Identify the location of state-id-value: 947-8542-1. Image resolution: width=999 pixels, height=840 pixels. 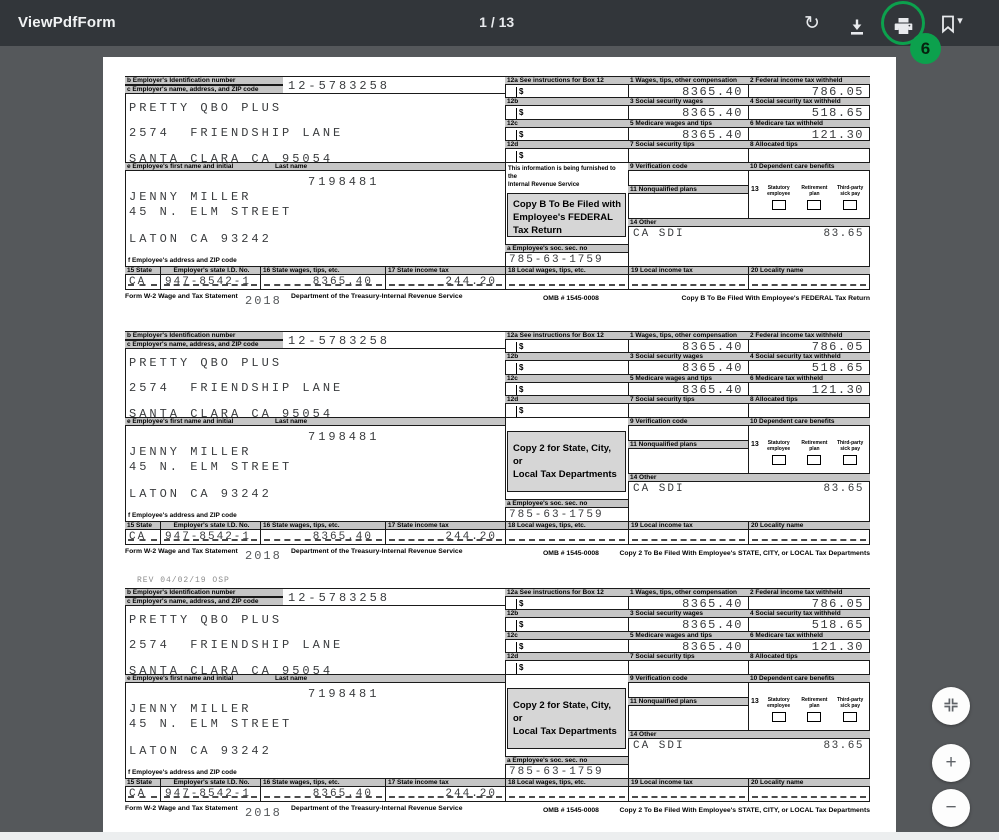
(208, 282).